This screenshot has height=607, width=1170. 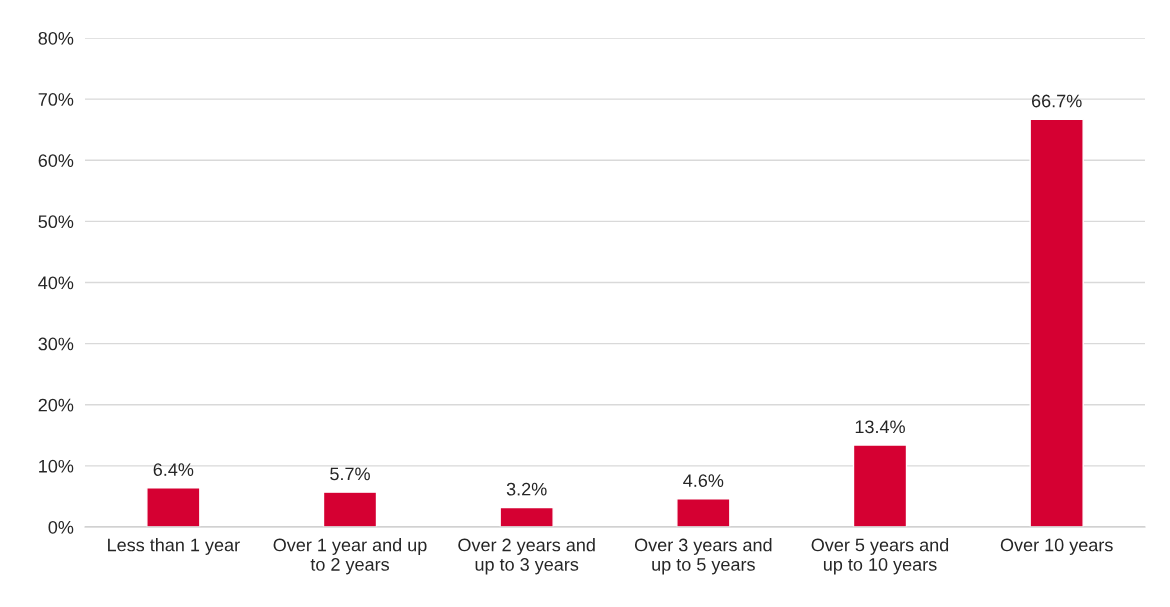 What do you see at coordinates (56, 344) in the screenshot?
I see `y-tick-label: 30%` at bounding box center [56, 344].